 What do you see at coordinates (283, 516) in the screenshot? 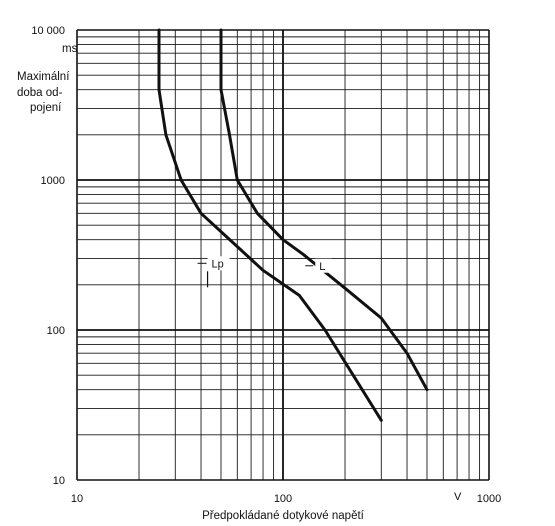
I see `x-axis-title: Předpokládané dotykové napětí` at bounding box center [283, 516].